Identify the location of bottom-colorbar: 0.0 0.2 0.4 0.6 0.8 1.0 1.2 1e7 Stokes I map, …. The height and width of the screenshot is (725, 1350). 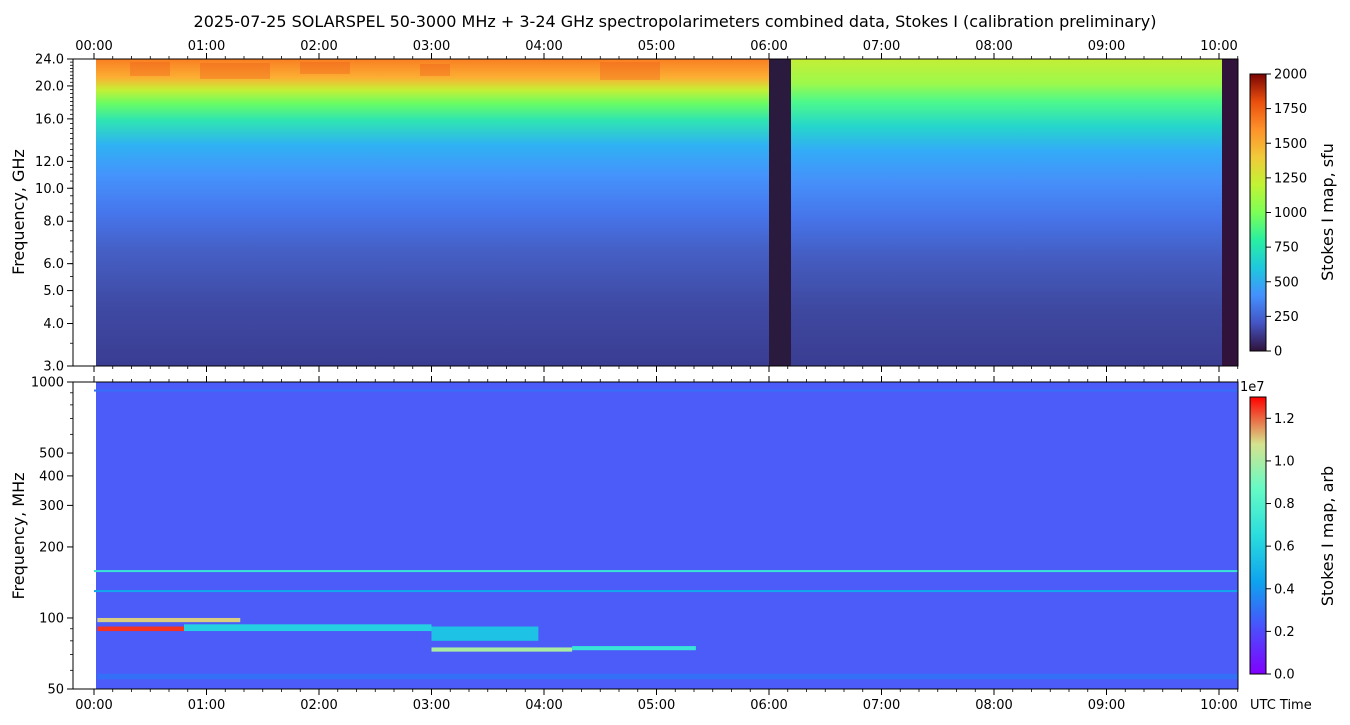
(1288, 531).